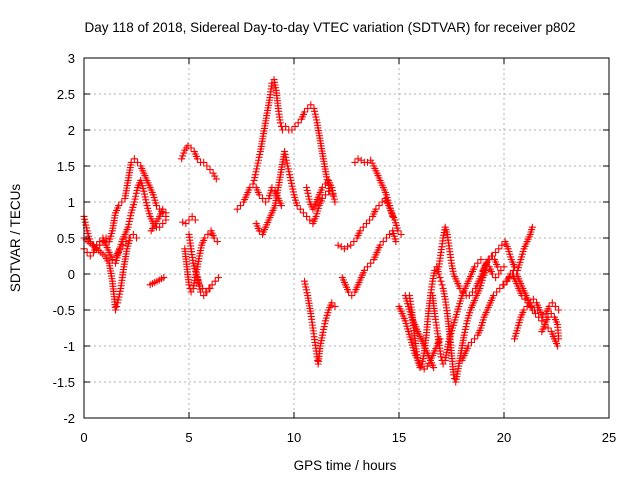 This screenshot has height=485, width=640. I want to click on y-tick-label: 2.5, so click(66, 94).